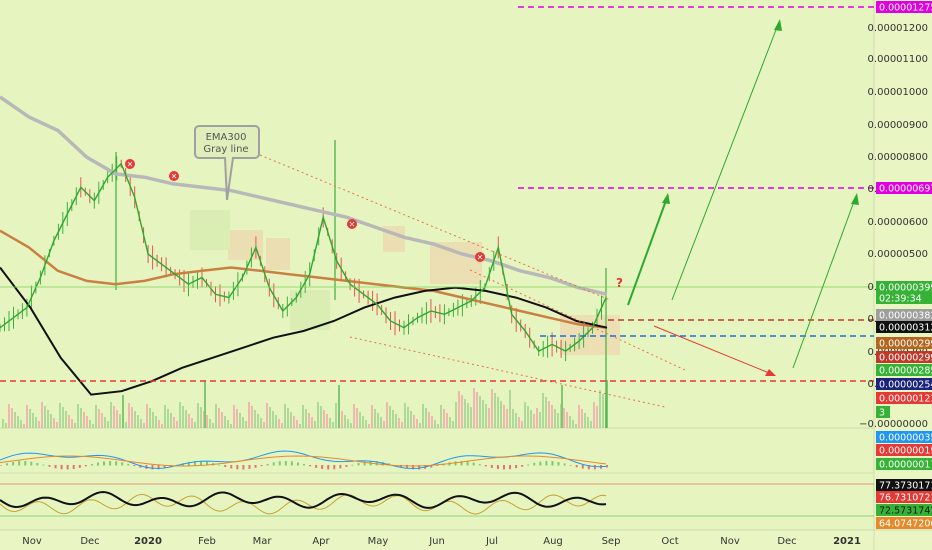 Image resolution: width=932 pixels, height=550 pixels. Describe the element at coordinates (898, 222) in the screenshot. I see `price-tick-label: 0.00000600` at that location.